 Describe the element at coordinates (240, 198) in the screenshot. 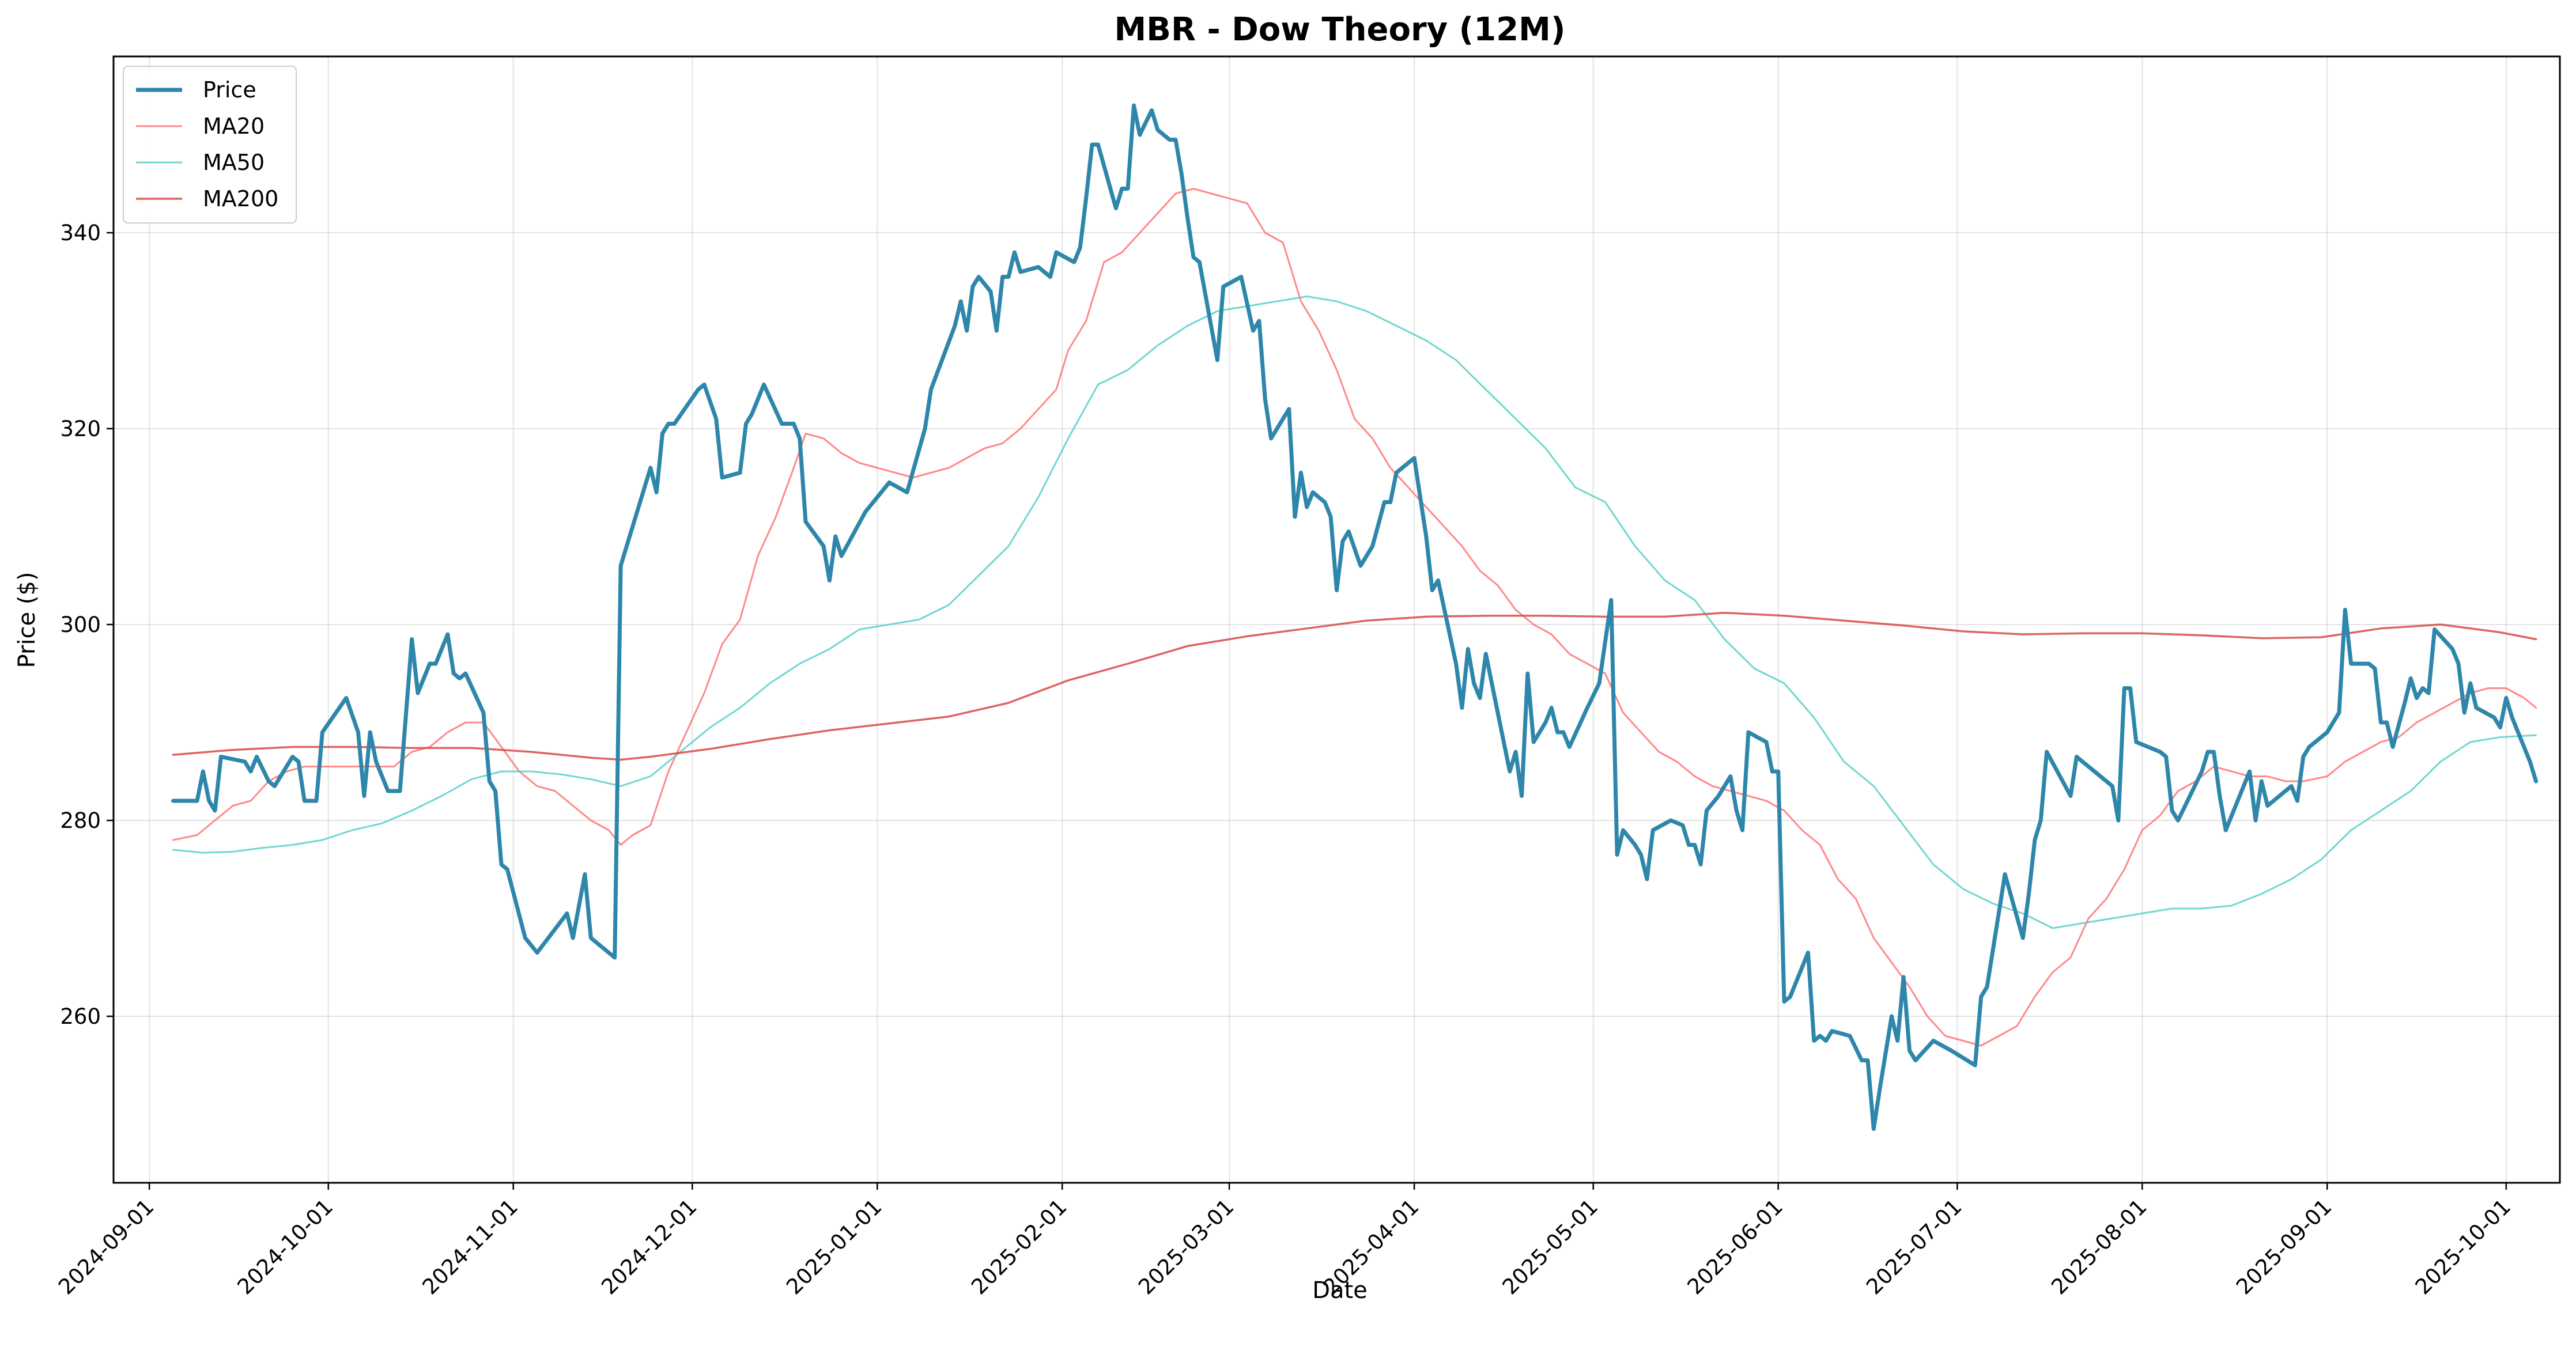

I see `legend-label: MA200` at that location.